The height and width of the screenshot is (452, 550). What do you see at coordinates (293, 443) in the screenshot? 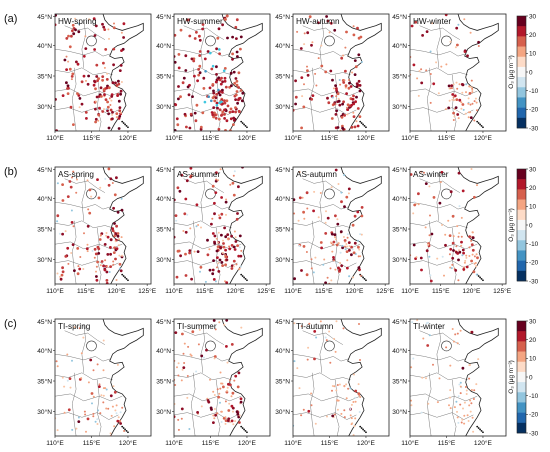
I see `x-tick-label: 110°E` at bounding box center [293, 443].